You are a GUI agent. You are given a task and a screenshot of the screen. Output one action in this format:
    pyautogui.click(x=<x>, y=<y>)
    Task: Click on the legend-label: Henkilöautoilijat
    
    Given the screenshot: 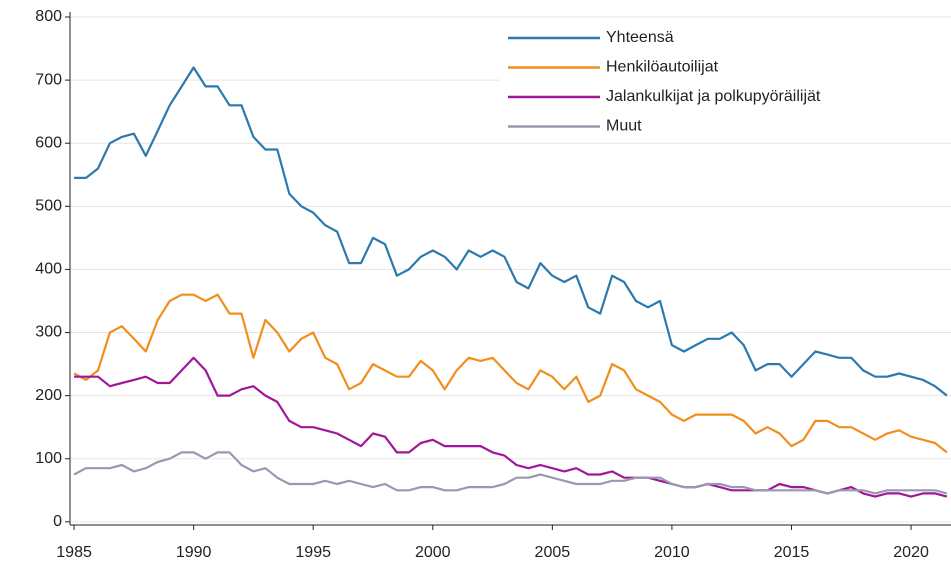 What is the action you would take?
    pyautogui.click(x=662, y=67)
    